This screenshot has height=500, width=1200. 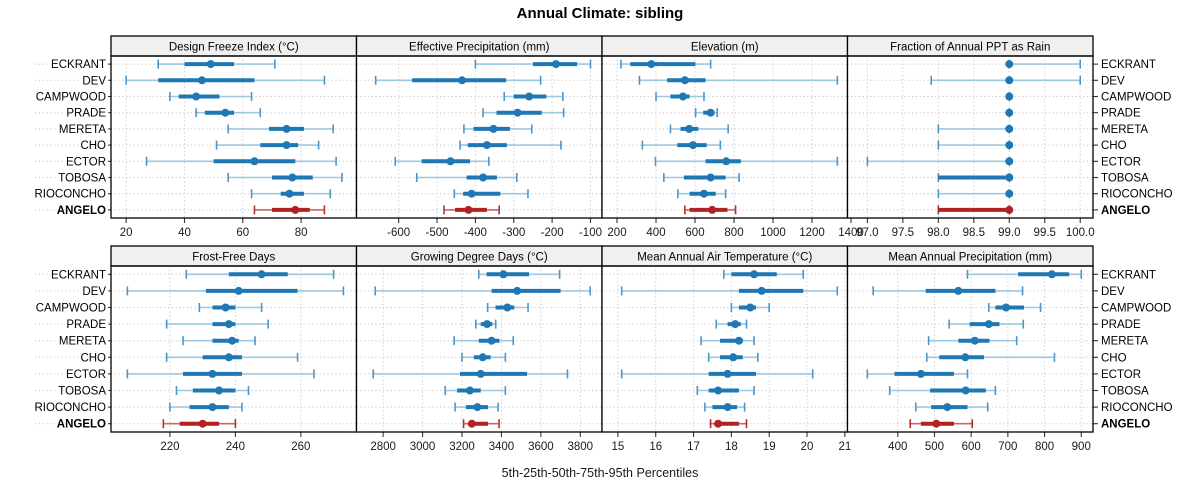 I want to click on x-tick-label: 17, so click(x=693, y=447).